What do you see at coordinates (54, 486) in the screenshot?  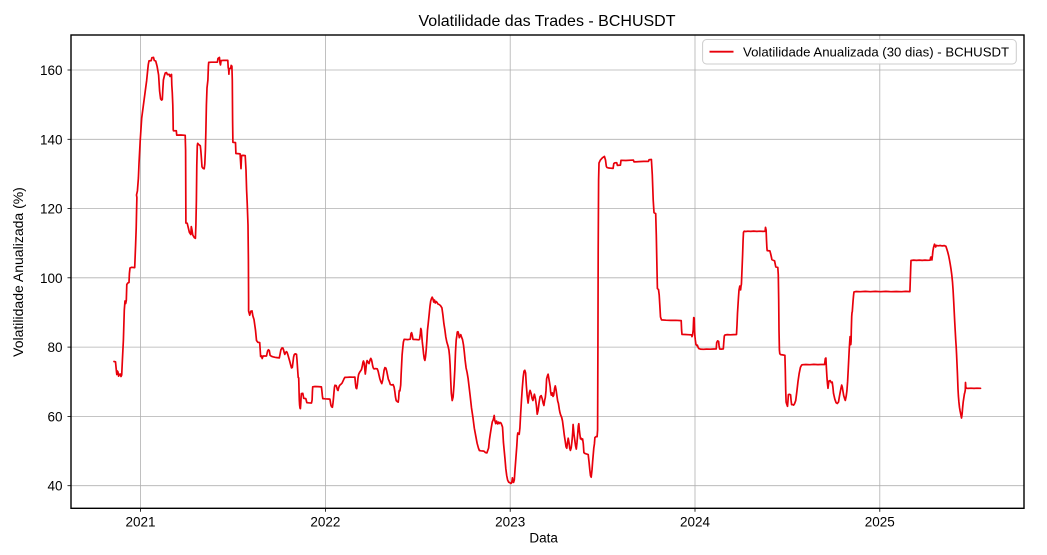 I see `svg-text: 40` at bounding box center [54, 486].